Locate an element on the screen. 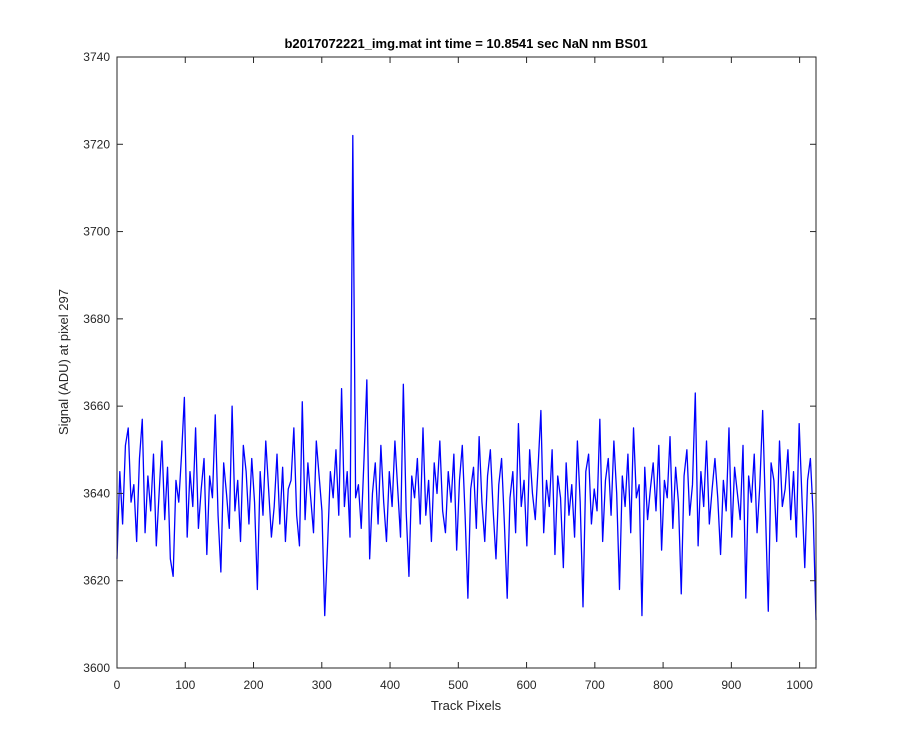 This screenshot has width=900, height=750. x-tick-label: 700 is located at coordinates (595, 685).